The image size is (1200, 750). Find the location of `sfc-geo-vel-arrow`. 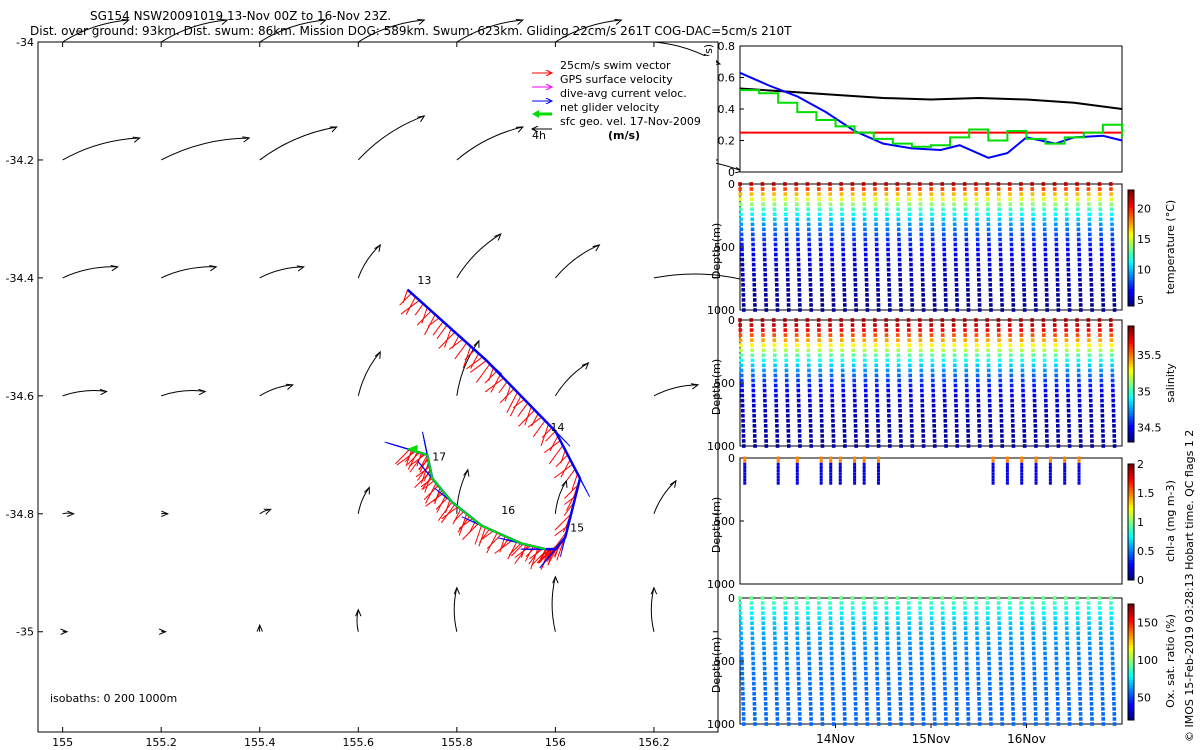

sfc-geo-vel-arrow is located at coordinates (369, 261).